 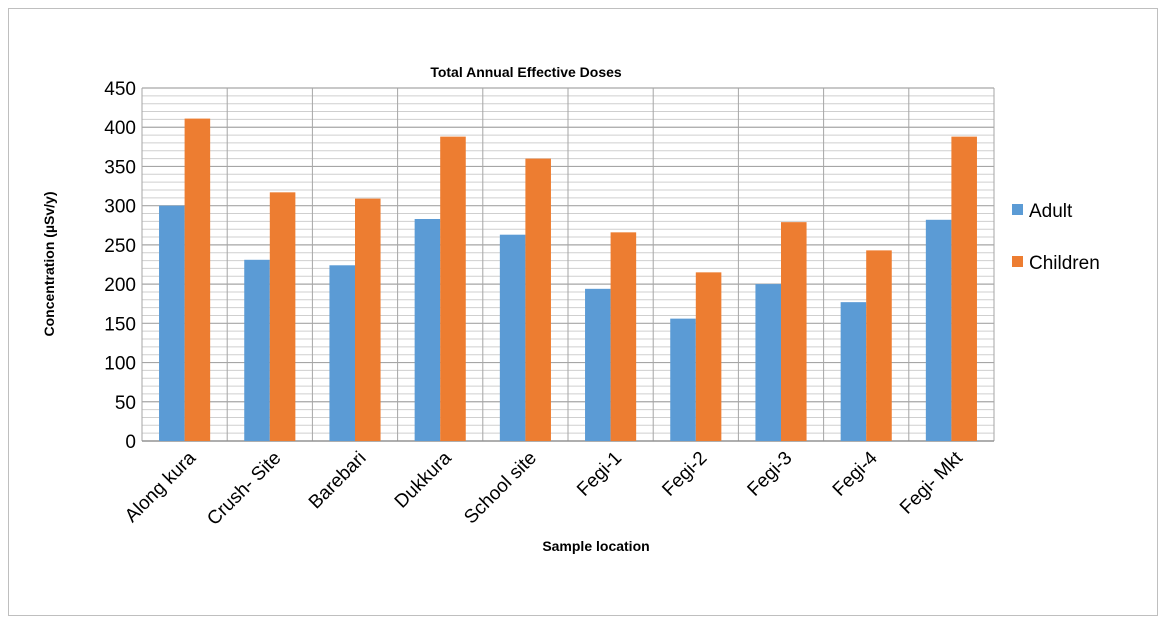 What do you see at coordinates (1056, 237) in the screenshot?
I see `legend: Adult Children` at bounding box center [1056, 237].